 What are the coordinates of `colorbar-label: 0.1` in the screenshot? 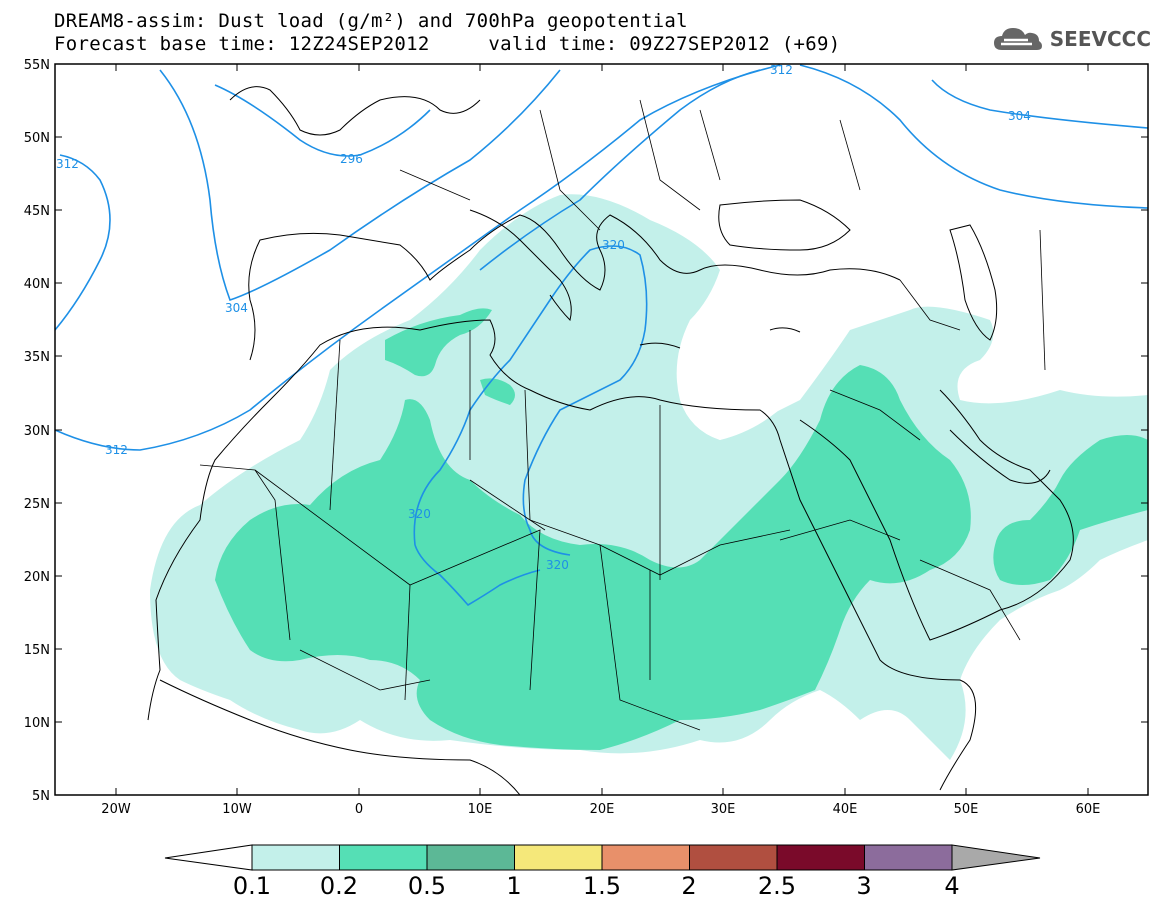 It's located at (252, 886).